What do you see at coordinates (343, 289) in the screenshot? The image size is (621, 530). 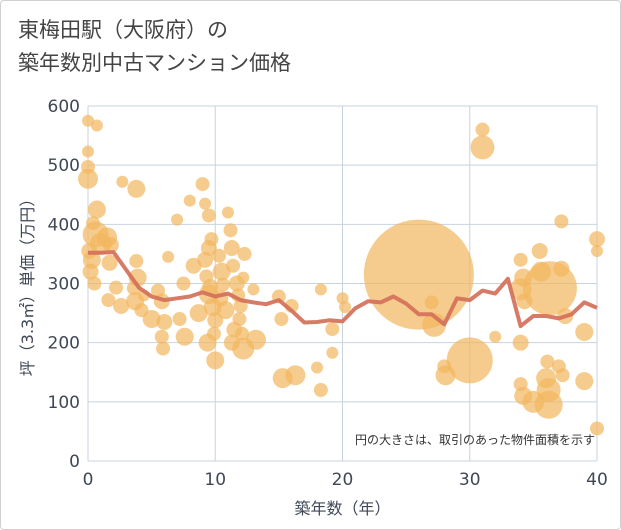 I see `trend-line` at bounding box center [343, 289].